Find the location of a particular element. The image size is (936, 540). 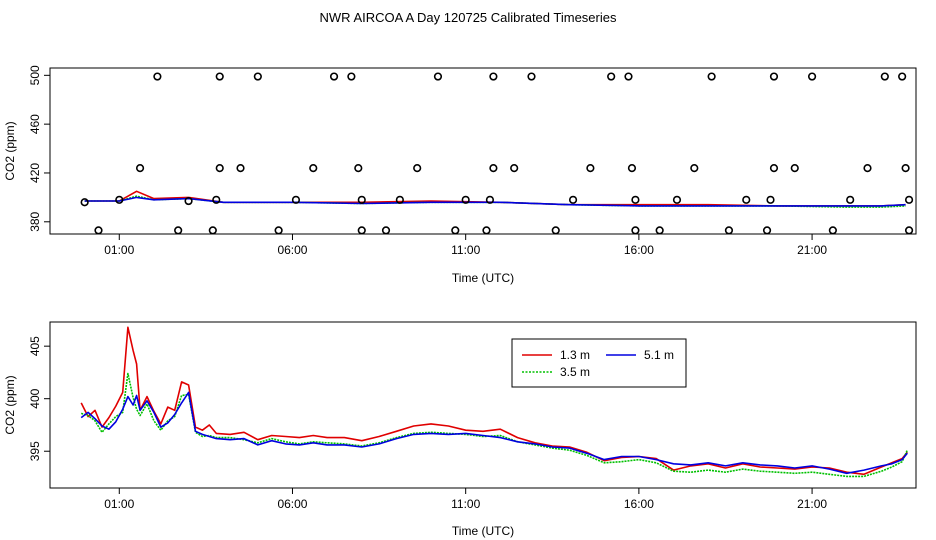

legend: 1.3 m 5.1 m 3.5 m is located at coordinates (599, 363).